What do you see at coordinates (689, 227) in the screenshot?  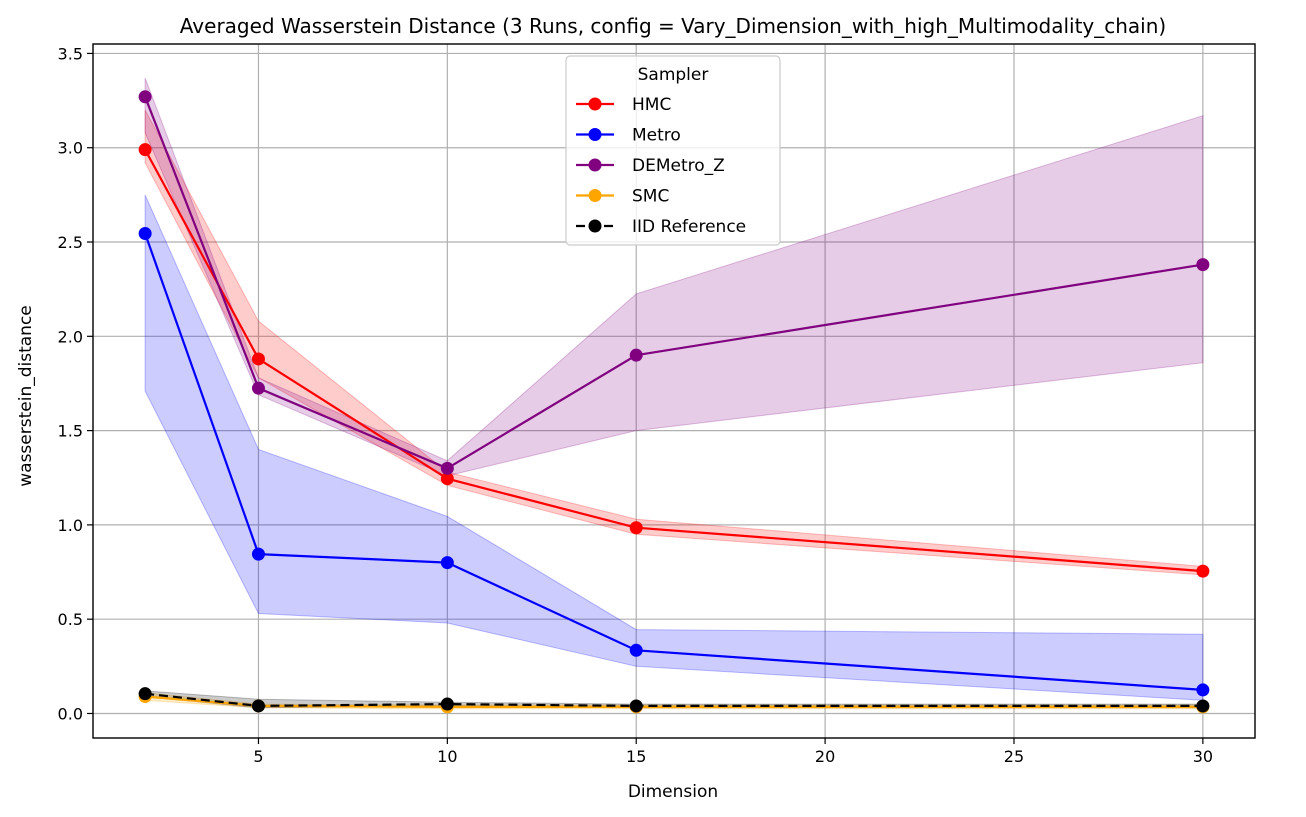 I see `legend-label: IID Reference` at bounding box center [689, 227].